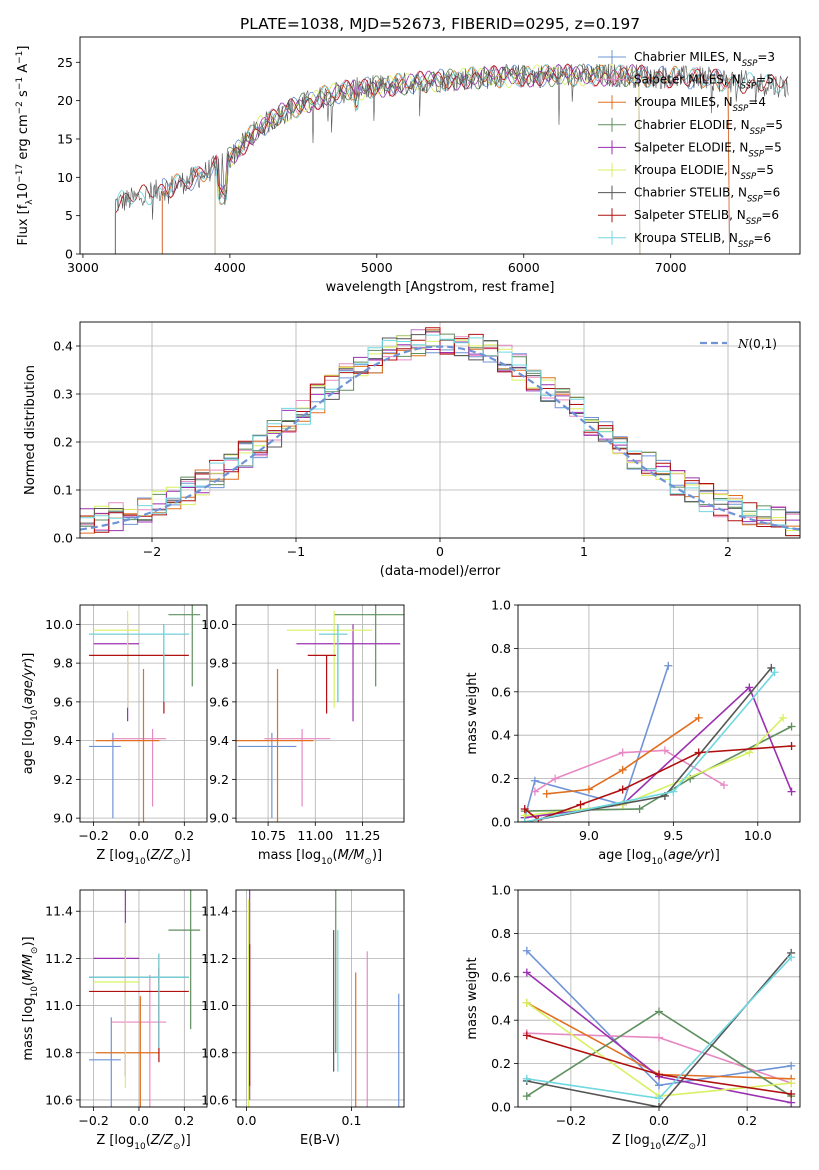 The width and height of the screenshot is (819, 1170). What do you see at coordinates (20, 173) in the screenshot?
I see `label-part: −17` at bounding box center [20, 173].